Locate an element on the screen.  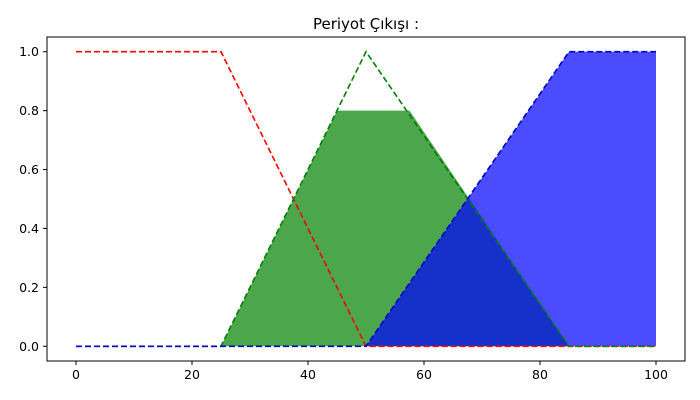
x-tick-label: 100 is located at coordinates (656, 374).